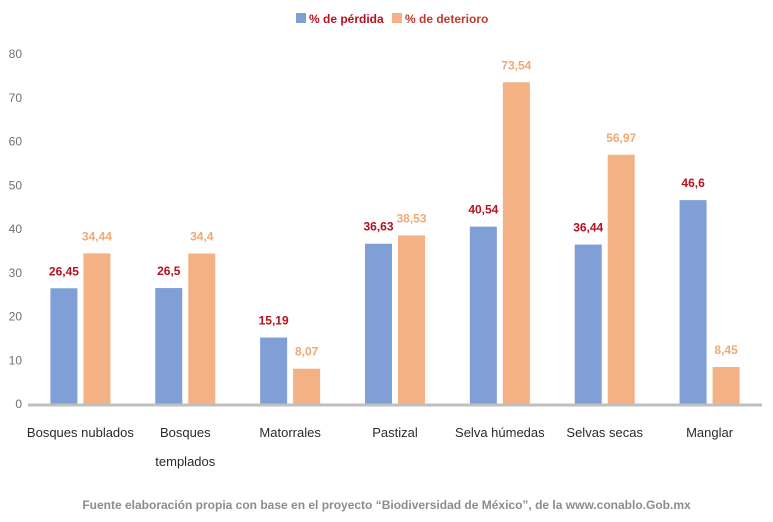 Image resolution: width=773 pixels, height=522 pixels. What do you see at coordinates (97, 236) in the screenshot?
I see `data-label-deterioro: 34,44` at bounding box center [97, 236].